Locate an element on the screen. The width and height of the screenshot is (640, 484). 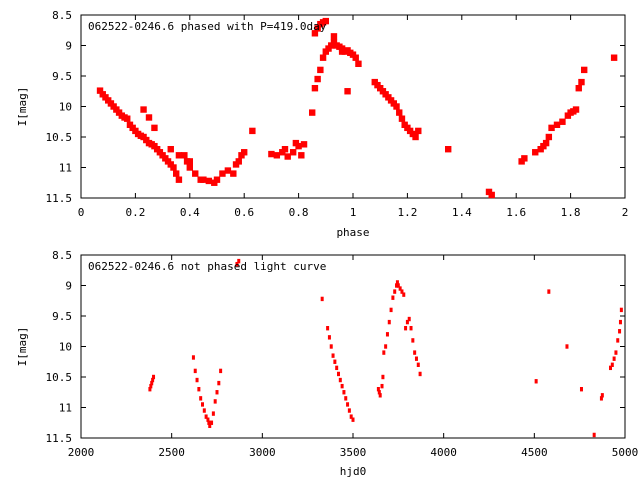
x-tick-label: 1.6 is located at coordinates (516, 212).